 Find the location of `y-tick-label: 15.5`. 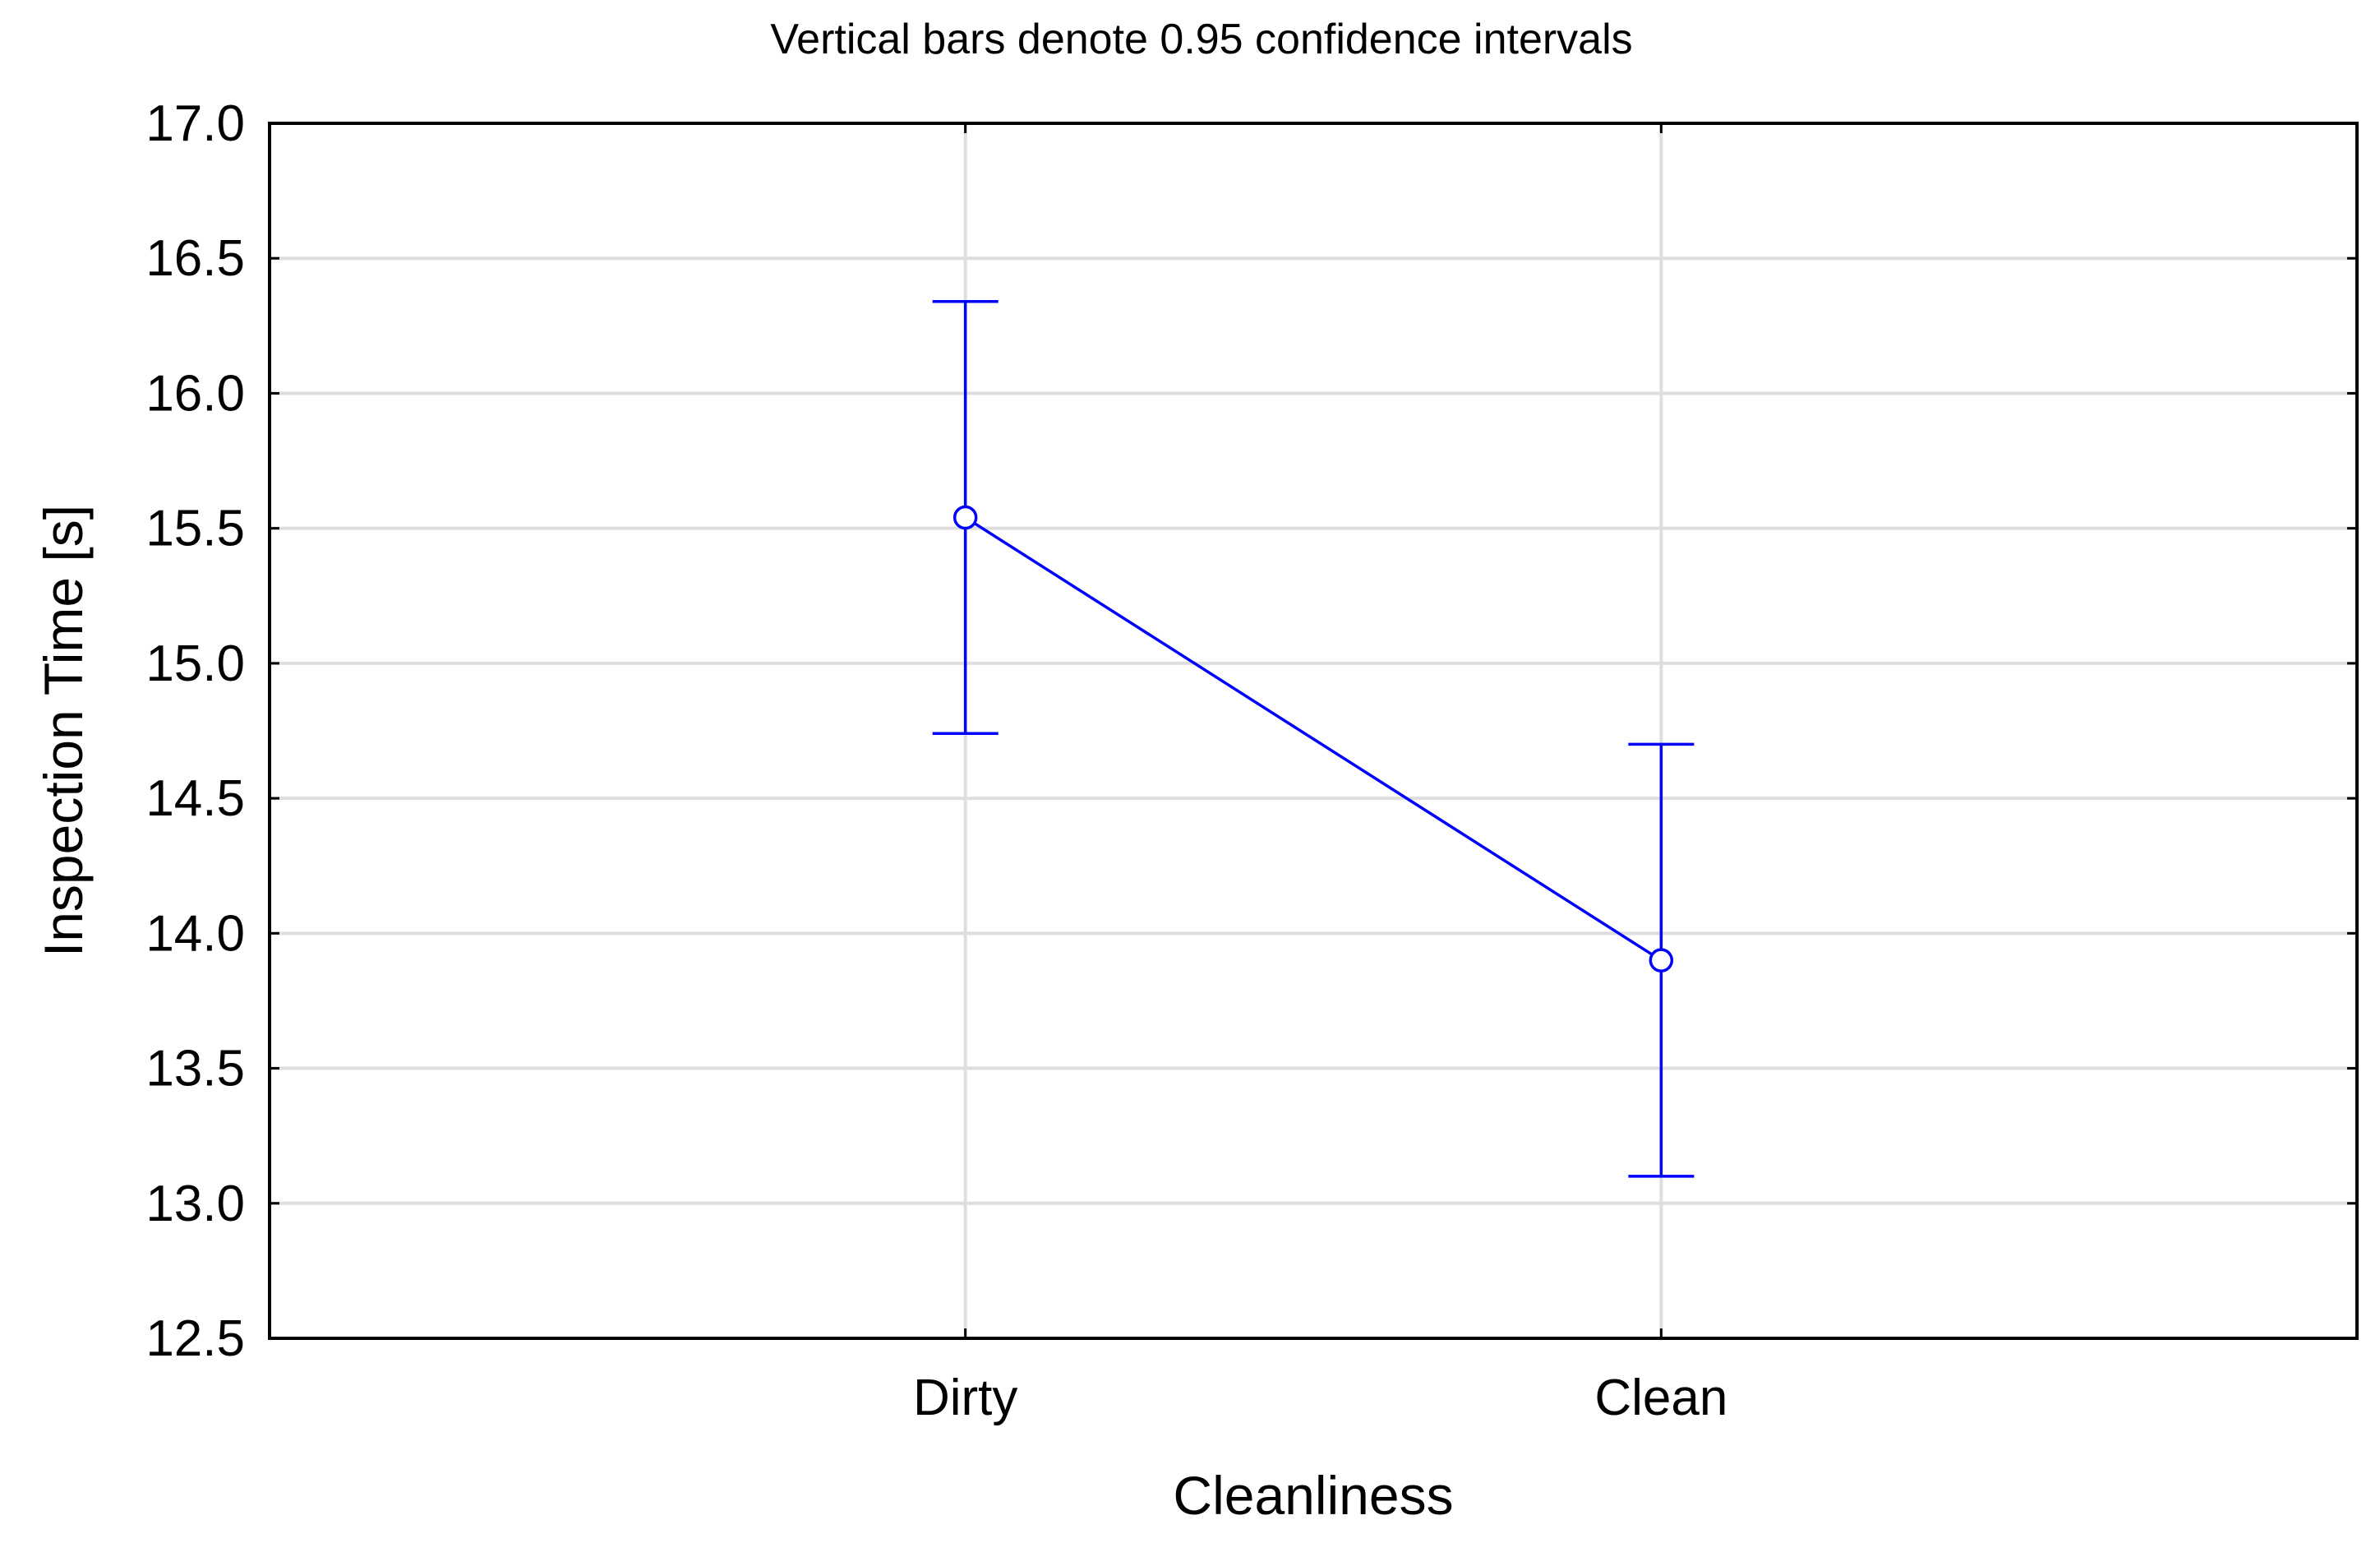

y-tick-label: 15.5 is located at coordinates (195, 529).